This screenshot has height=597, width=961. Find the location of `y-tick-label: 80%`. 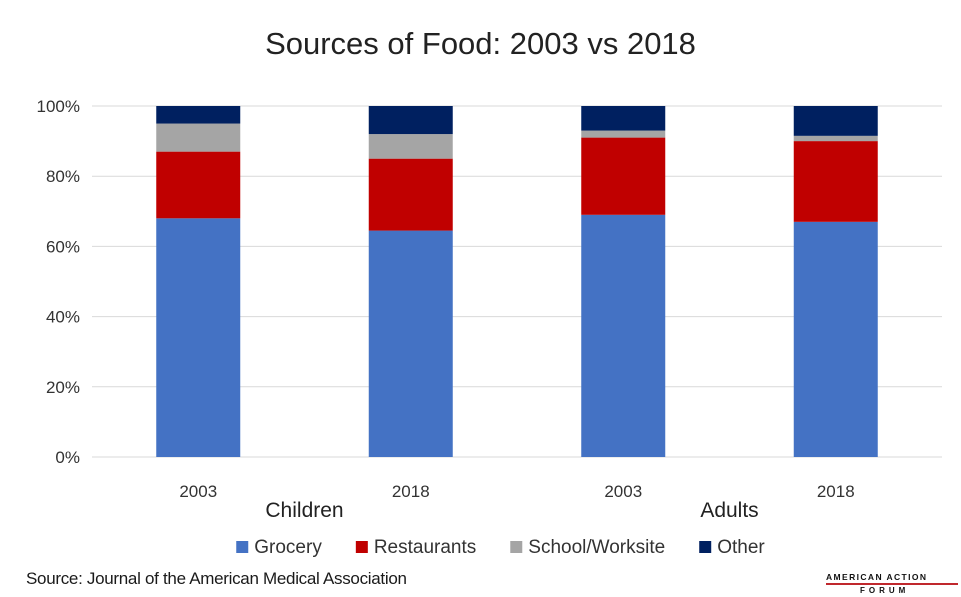

y-tick-label: 80% is located at coordinates (63, 176).